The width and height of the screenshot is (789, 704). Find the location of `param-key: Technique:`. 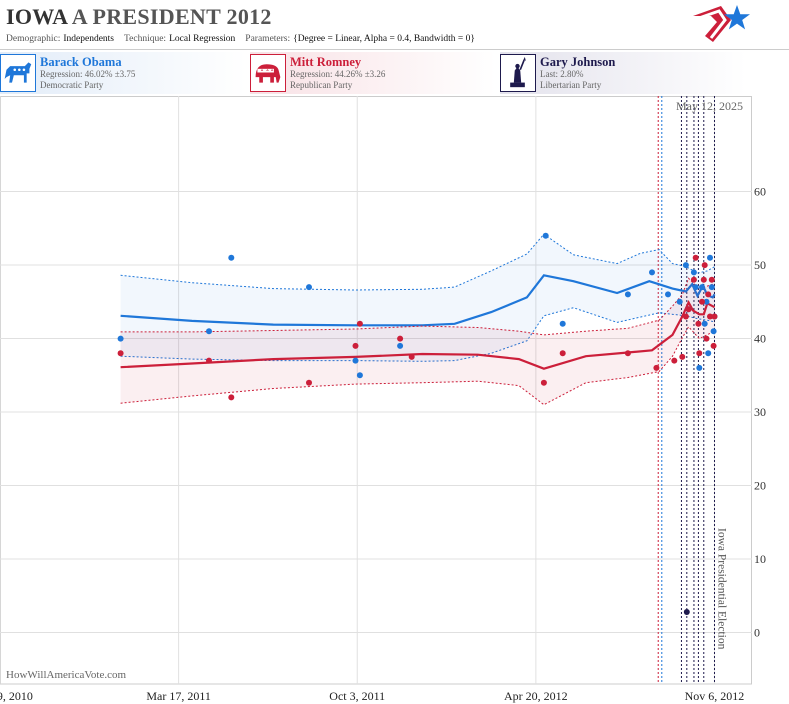

param-key: Technique: is located at coordinates (145, 39).